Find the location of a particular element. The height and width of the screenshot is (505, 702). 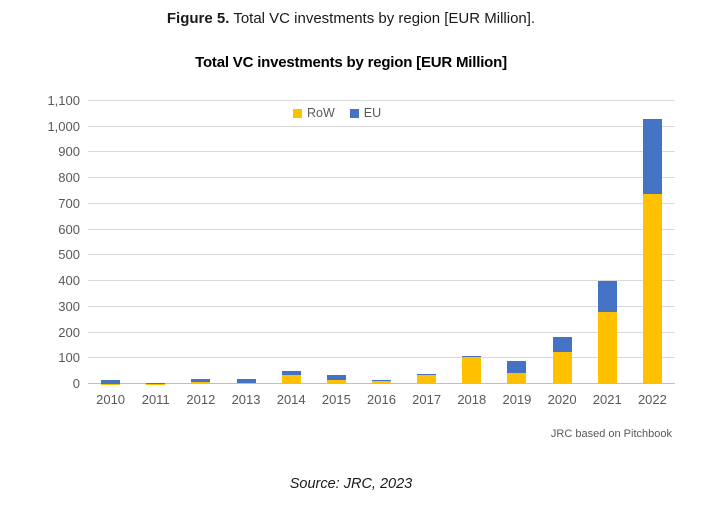

y-tick-label: 800 is located at coordinates (69, 178).